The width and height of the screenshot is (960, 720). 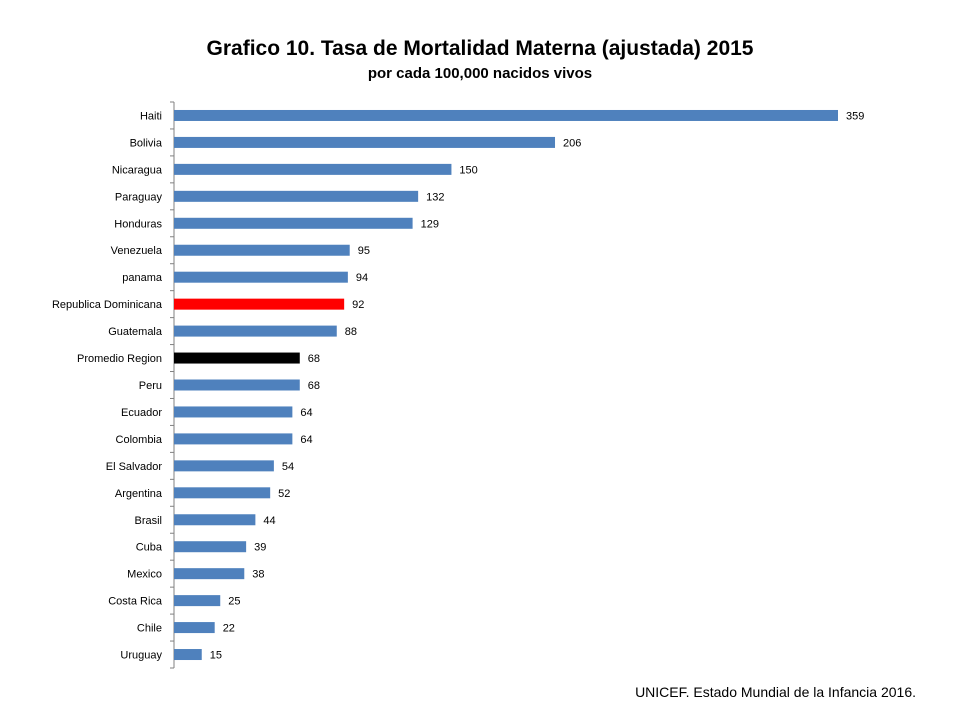 What do you see at coordinates (146, 143) in the screenshot?
I see `category-label: Bolivia` at bounding box center [146, 143].